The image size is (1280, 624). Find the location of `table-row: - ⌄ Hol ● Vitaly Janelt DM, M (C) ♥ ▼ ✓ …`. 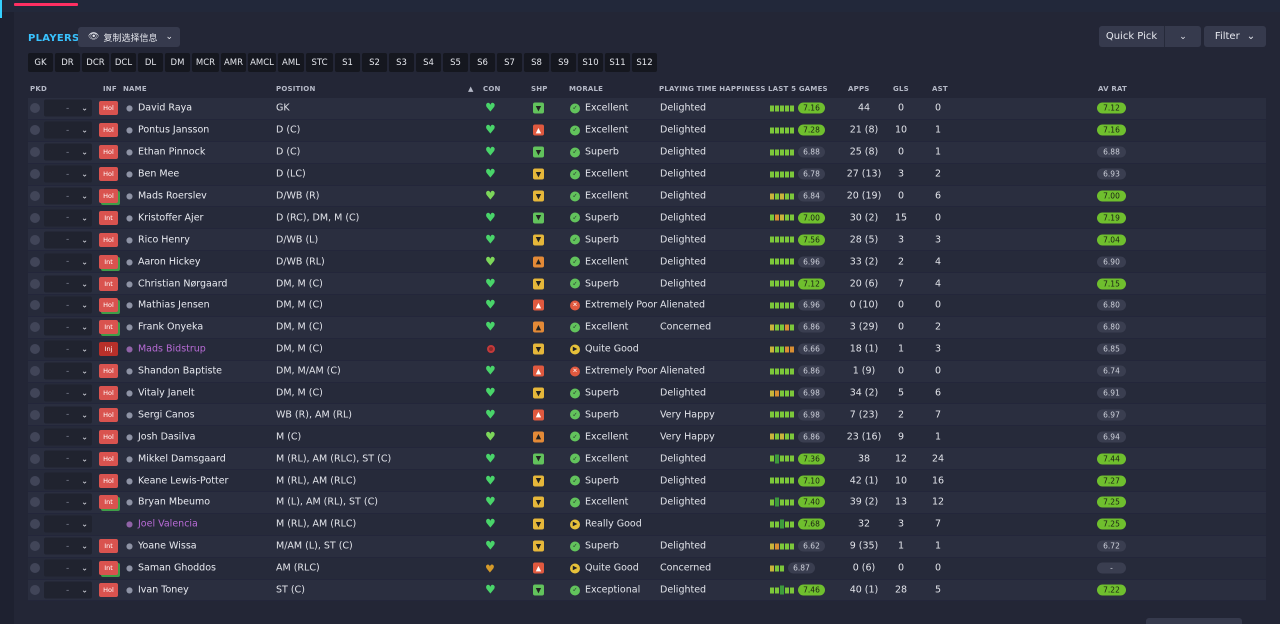

table-row: - ⌄ Hol ● Vitaly Janelt DM, M (C) ♥ ▼ ✓ … is located at coordinates (647, 393).